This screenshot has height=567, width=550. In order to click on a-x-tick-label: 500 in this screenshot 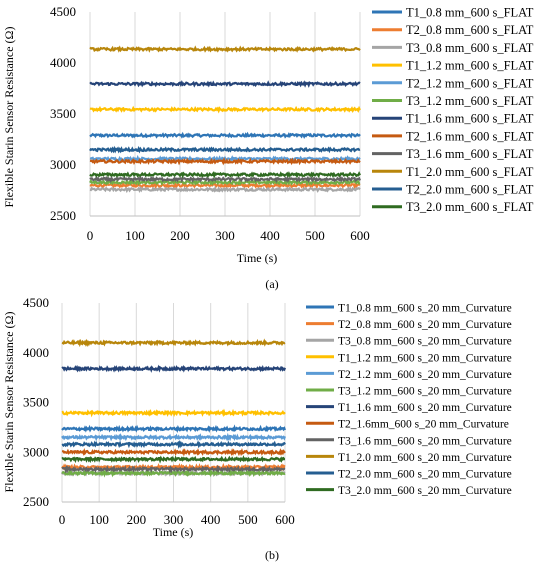, I will do `click(315, 235)`.